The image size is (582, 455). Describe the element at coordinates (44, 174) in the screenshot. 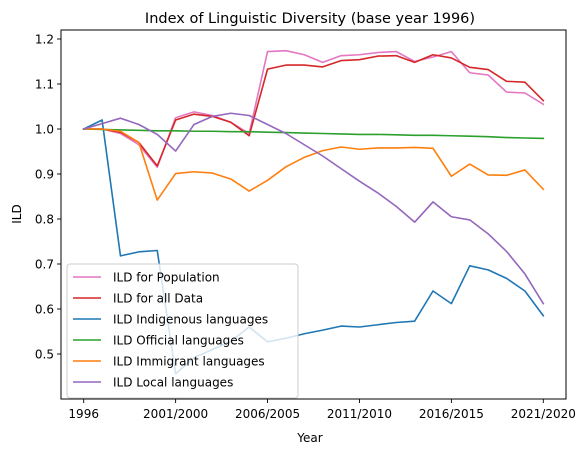

I see `y-tick-label: 0.9` at that location.